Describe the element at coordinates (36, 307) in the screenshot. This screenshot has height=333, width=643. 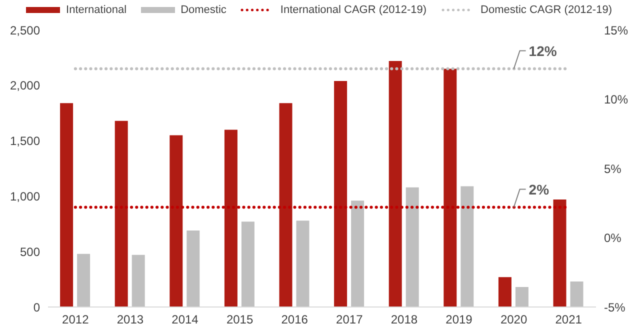
I see `y-tick-label: 0` at that location.